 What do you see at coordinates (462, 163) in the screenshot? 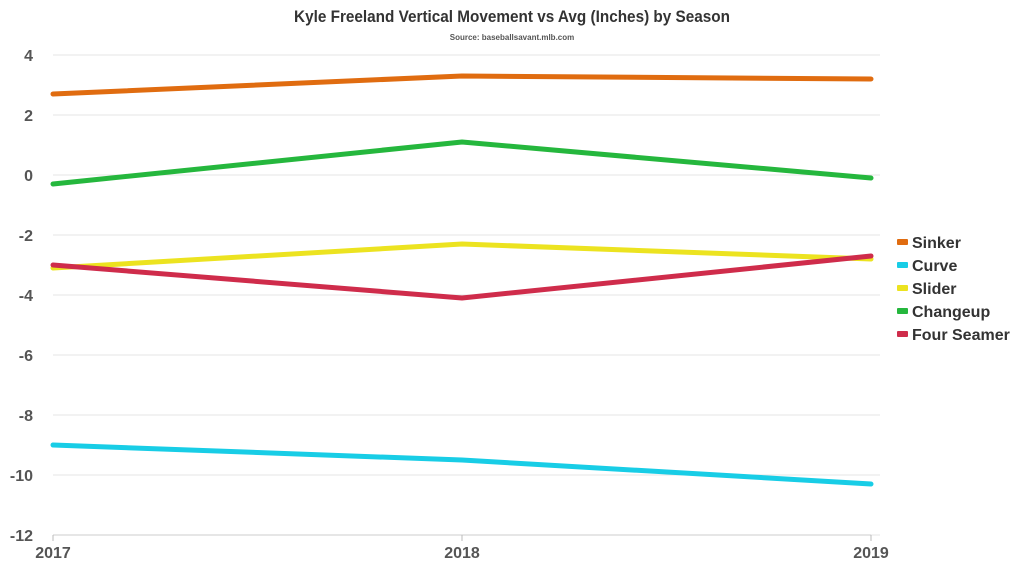
I see `series-line-changeup` at bounding box center [462, 163].